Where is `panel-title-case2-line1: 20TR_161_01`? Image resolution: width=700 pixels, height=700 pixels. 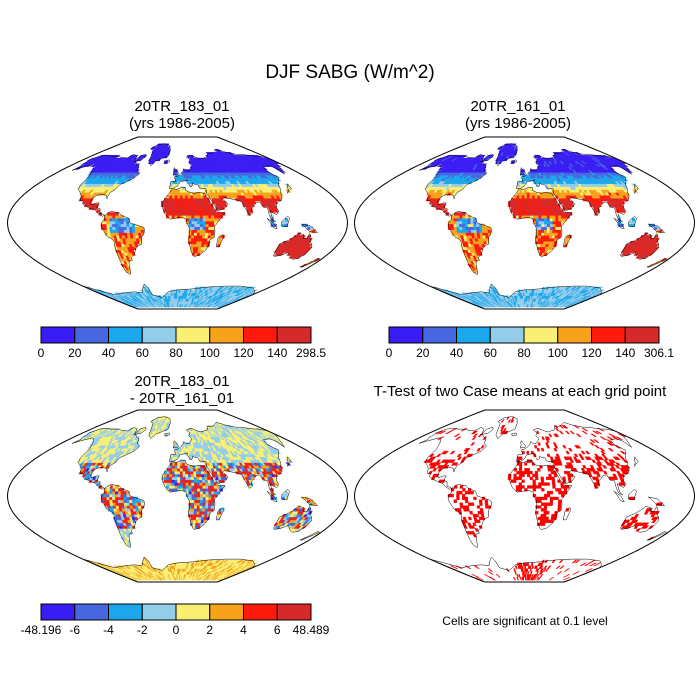 panel-title-case2-line1: 20TR_161_01 is located at coordinates (518, 106).